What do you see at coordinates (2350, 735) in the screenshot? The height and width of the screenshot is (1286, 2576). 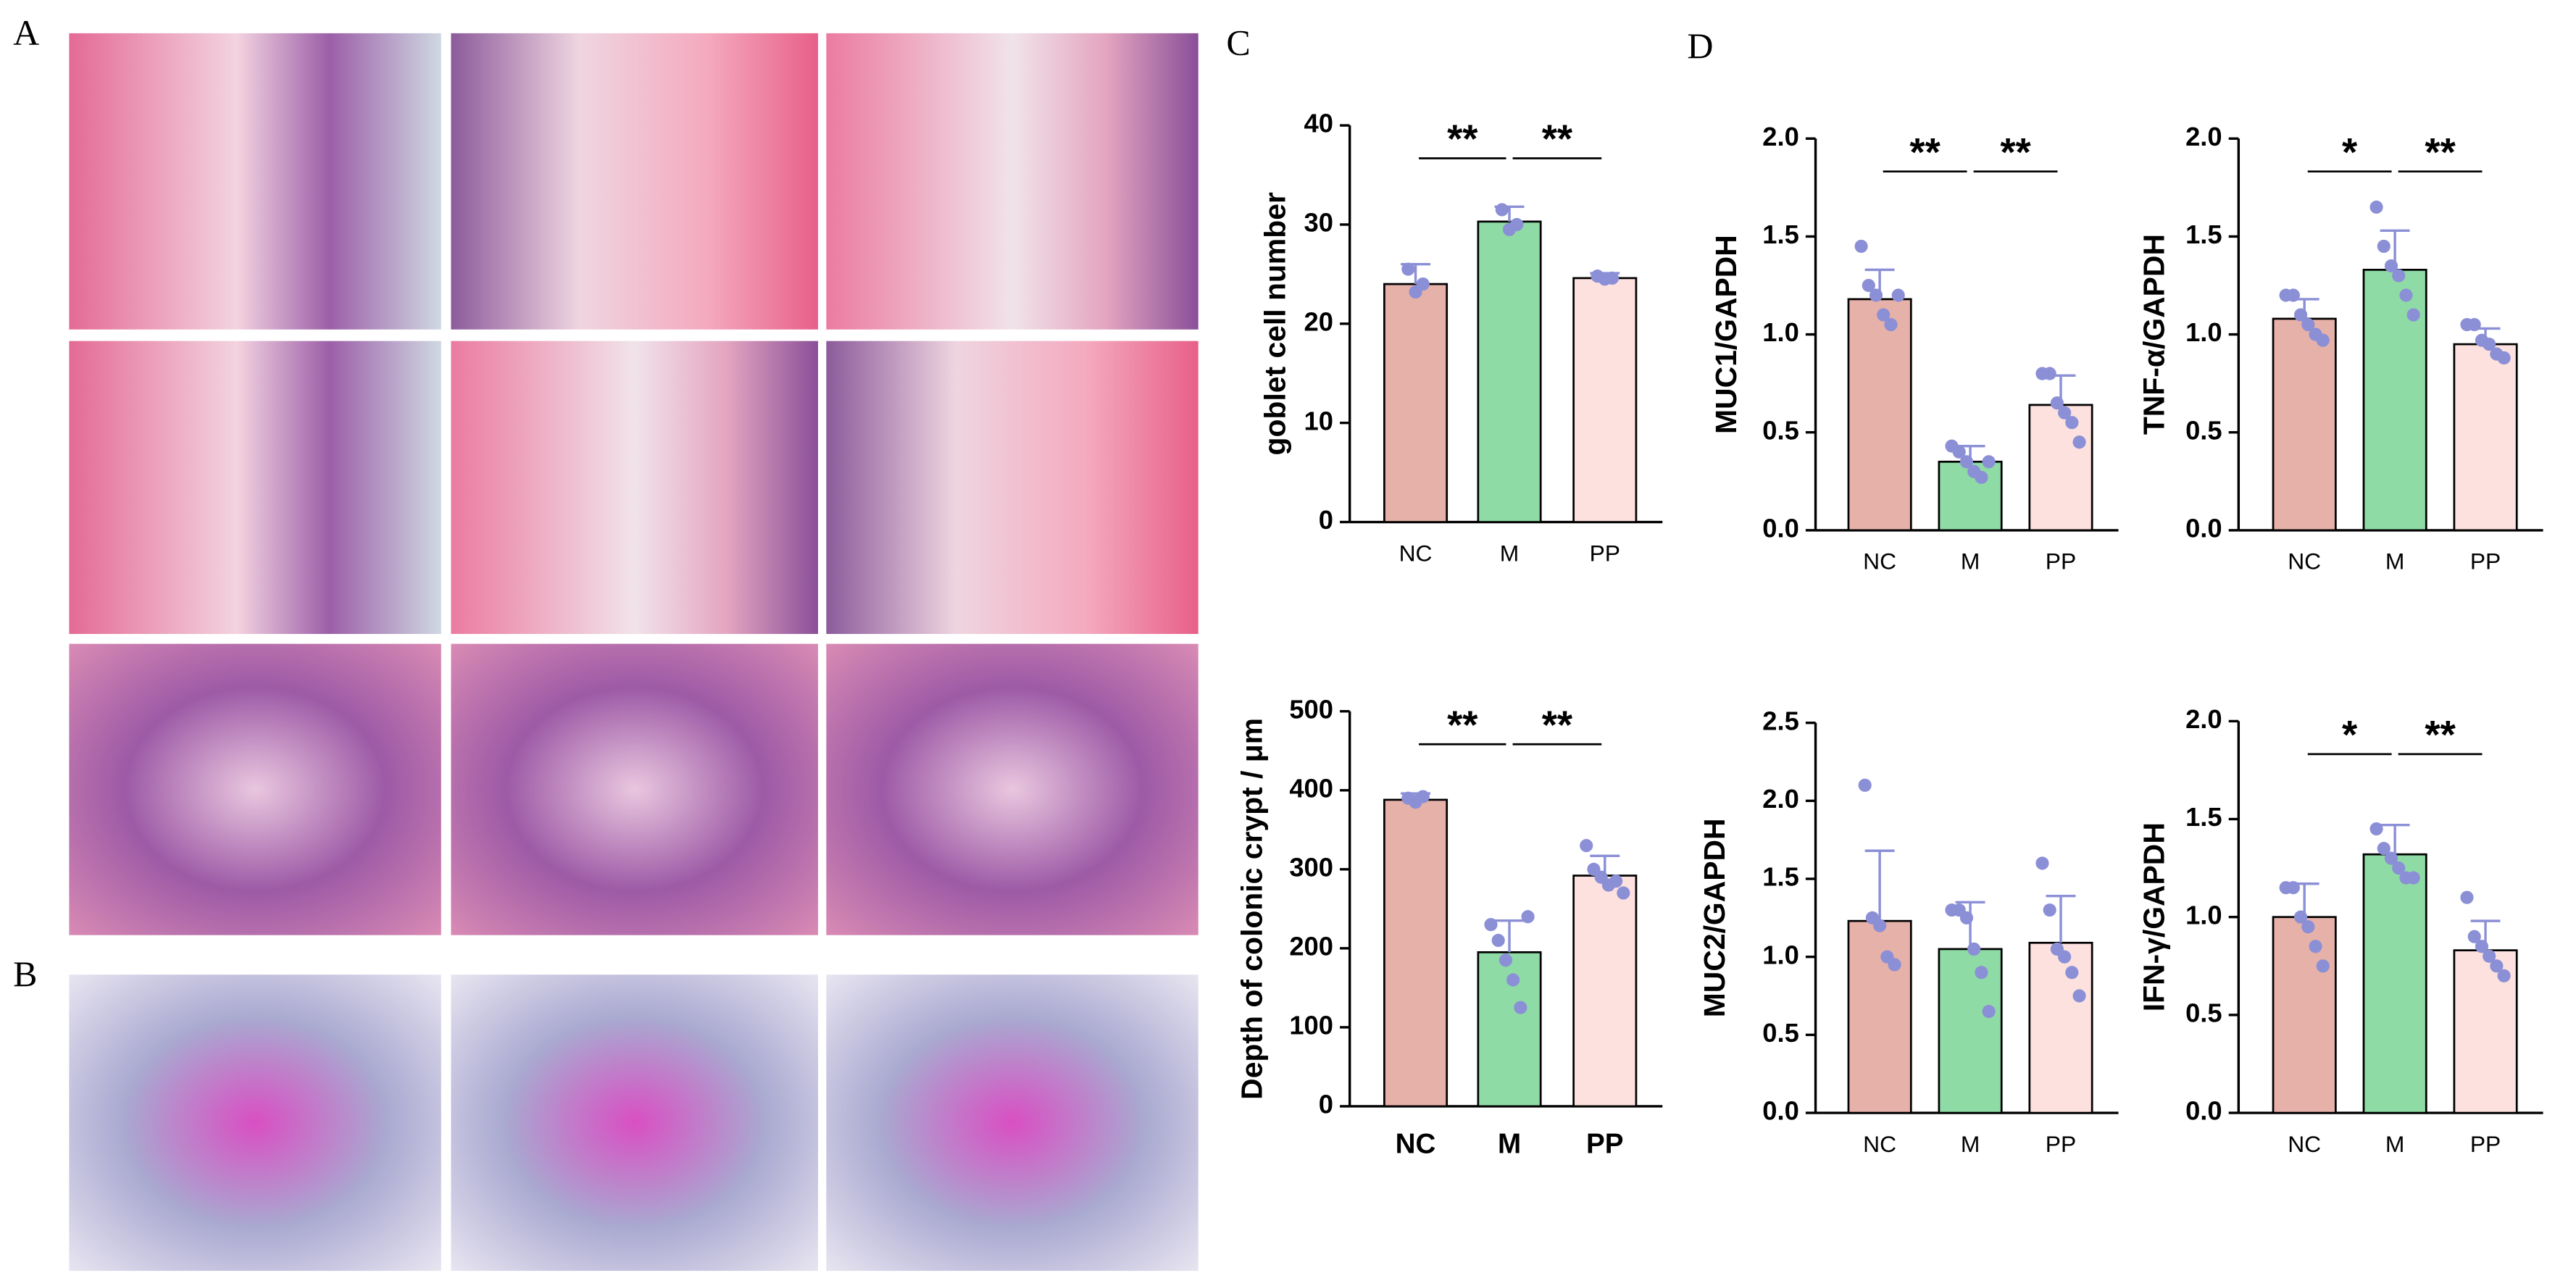 I see `significance-label: *` at bounding box center [2350, 735].